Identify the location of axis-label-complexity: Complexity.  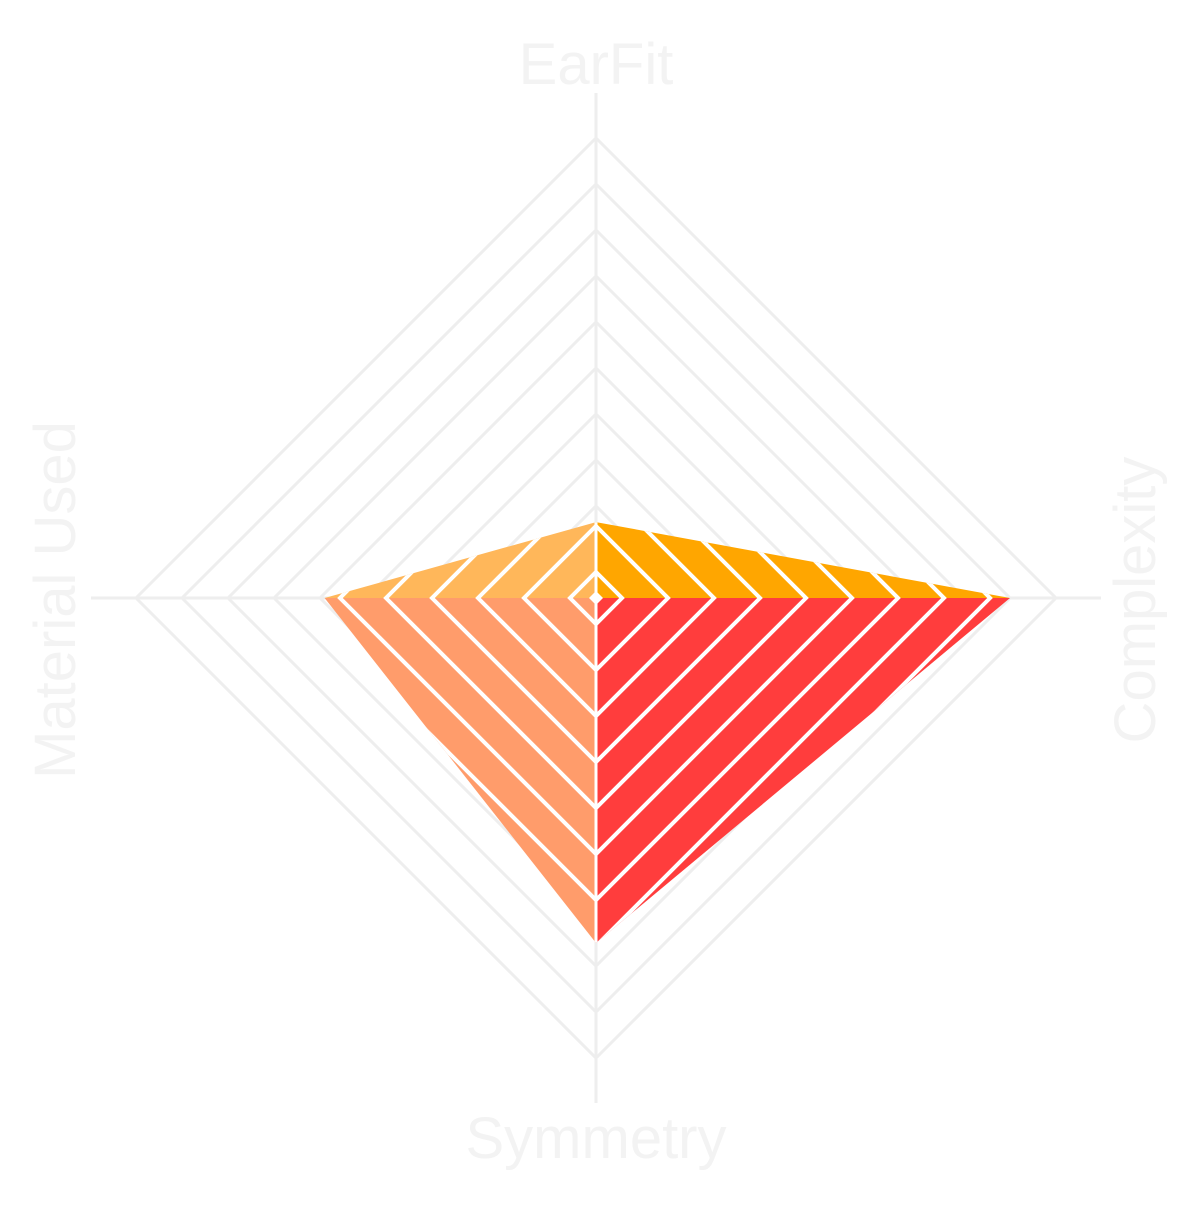
(1135, 600).